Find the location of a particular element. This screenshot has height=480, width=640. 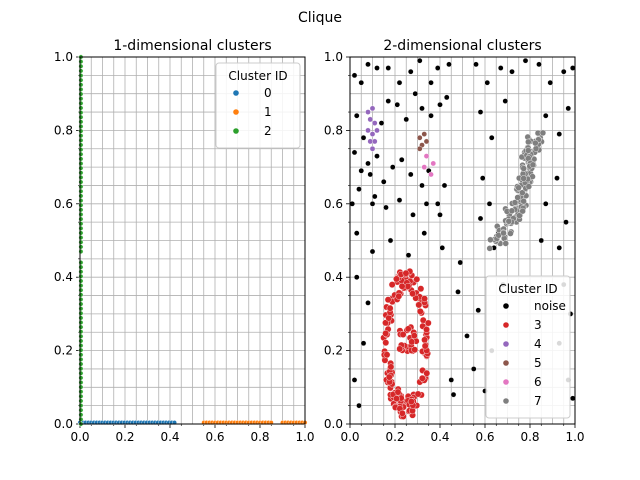

y-tick-label: 0.8 is located at coordinates (63, 130).